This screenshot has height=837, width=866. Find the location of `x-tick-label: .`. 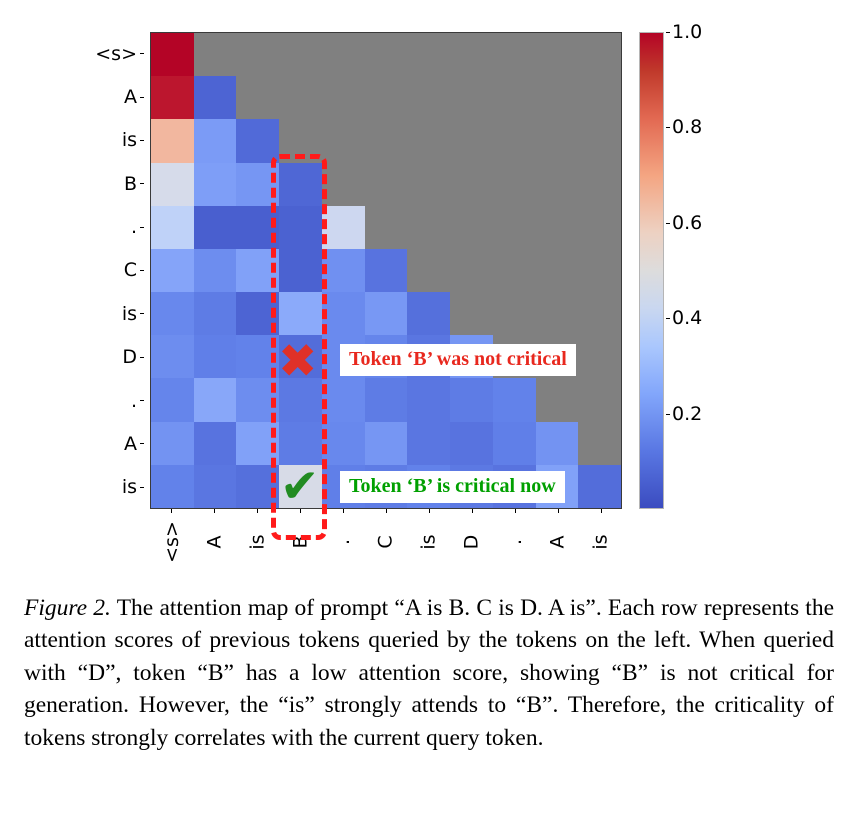

x-tick-label: . is located at coordinates (514, 542).